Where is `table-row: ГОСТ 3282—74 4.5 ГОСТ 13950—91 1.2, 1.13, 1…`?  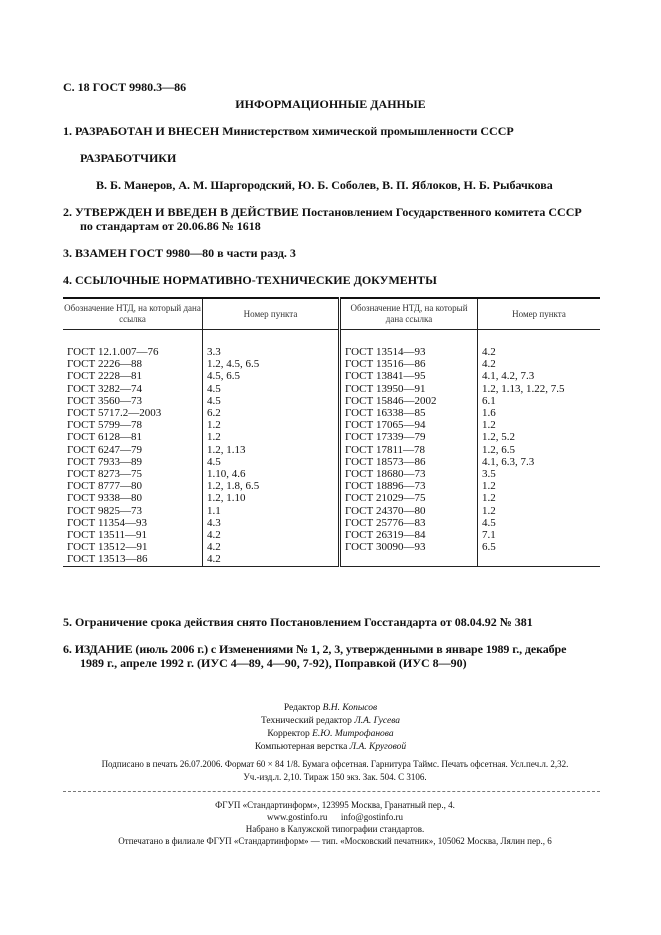
table-row: ГОСТ 3282—74 4.5 ГОСТ 13950—91 1.2, 1.13, 1… is located at coordinates (331, 388).